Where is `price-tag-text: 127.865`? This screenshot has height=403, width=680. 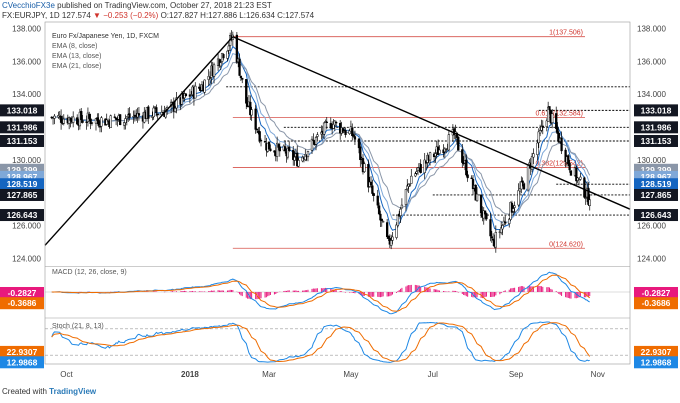 price-tag-text: 127.865 is located at coordinates (656, 195).